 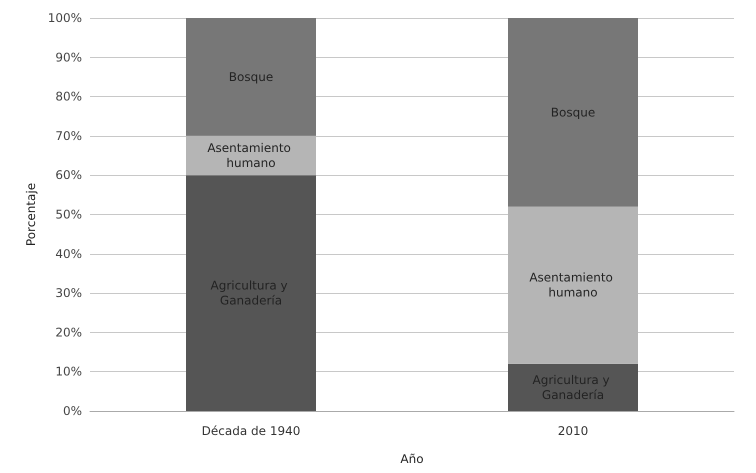 What do you see at coordinates (31, 214) in the screenshot?
I see `y-axis-title: Porcentaje` at bounding box center [31, 214].